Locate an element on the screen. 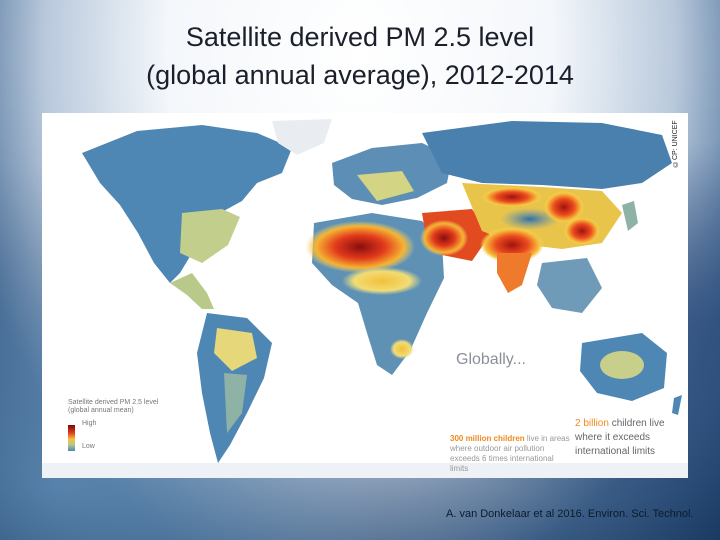 The height and width of the screenshot is (540, 720). region-antarctica is located at coordinates (365, 470).